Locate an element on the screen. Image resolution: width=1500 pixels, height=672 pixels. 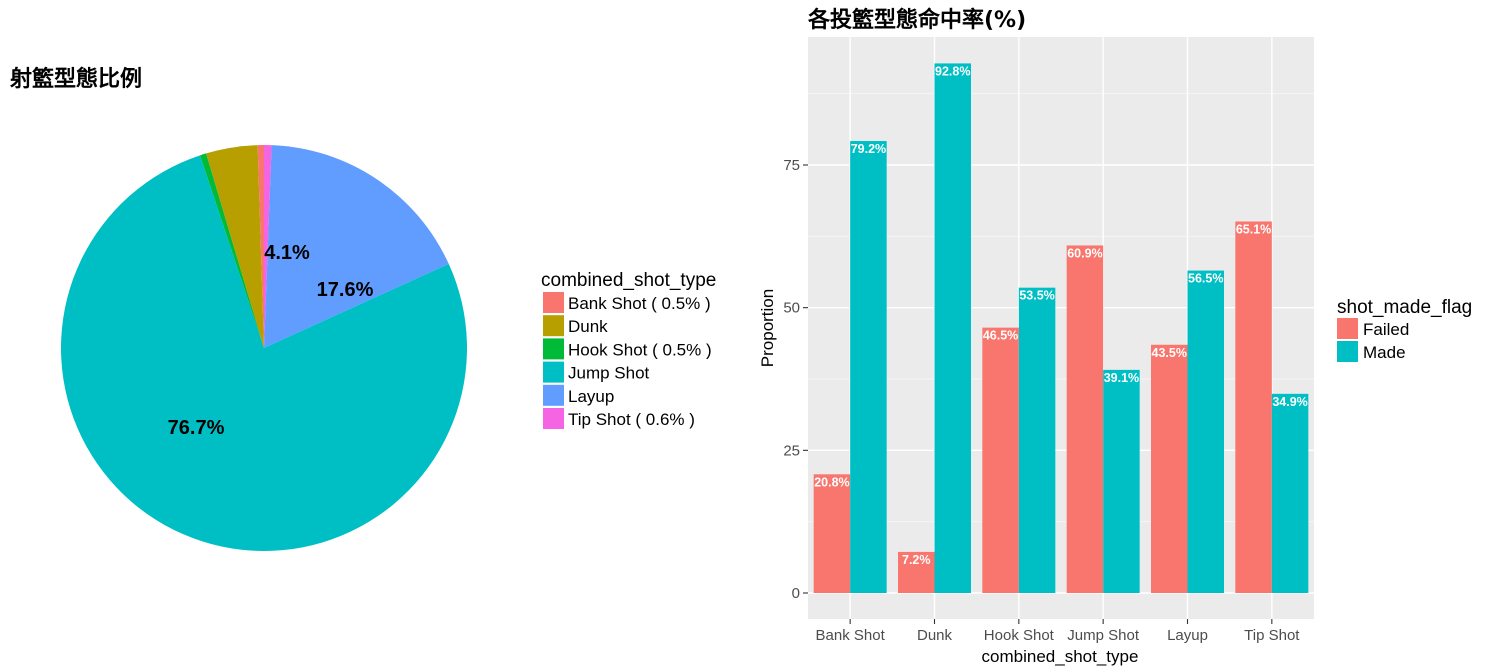
bar-failed-bank-shot is located at coordinates (832, 533).